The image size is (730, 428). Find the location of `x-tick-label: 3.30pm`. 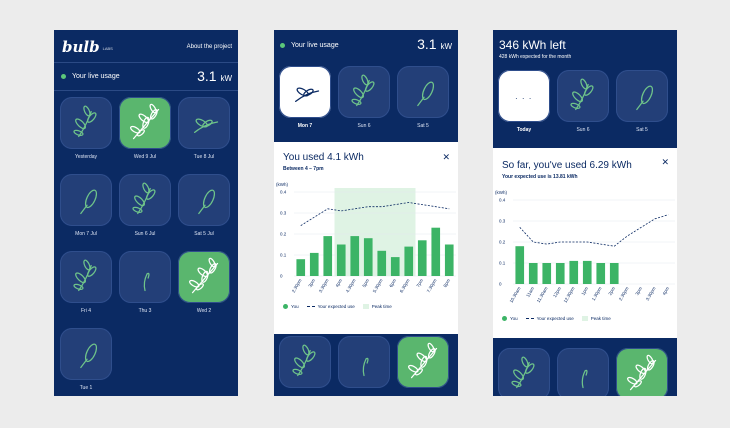

x-tick-label: 3.30pm is located at coordinates (324, 286).